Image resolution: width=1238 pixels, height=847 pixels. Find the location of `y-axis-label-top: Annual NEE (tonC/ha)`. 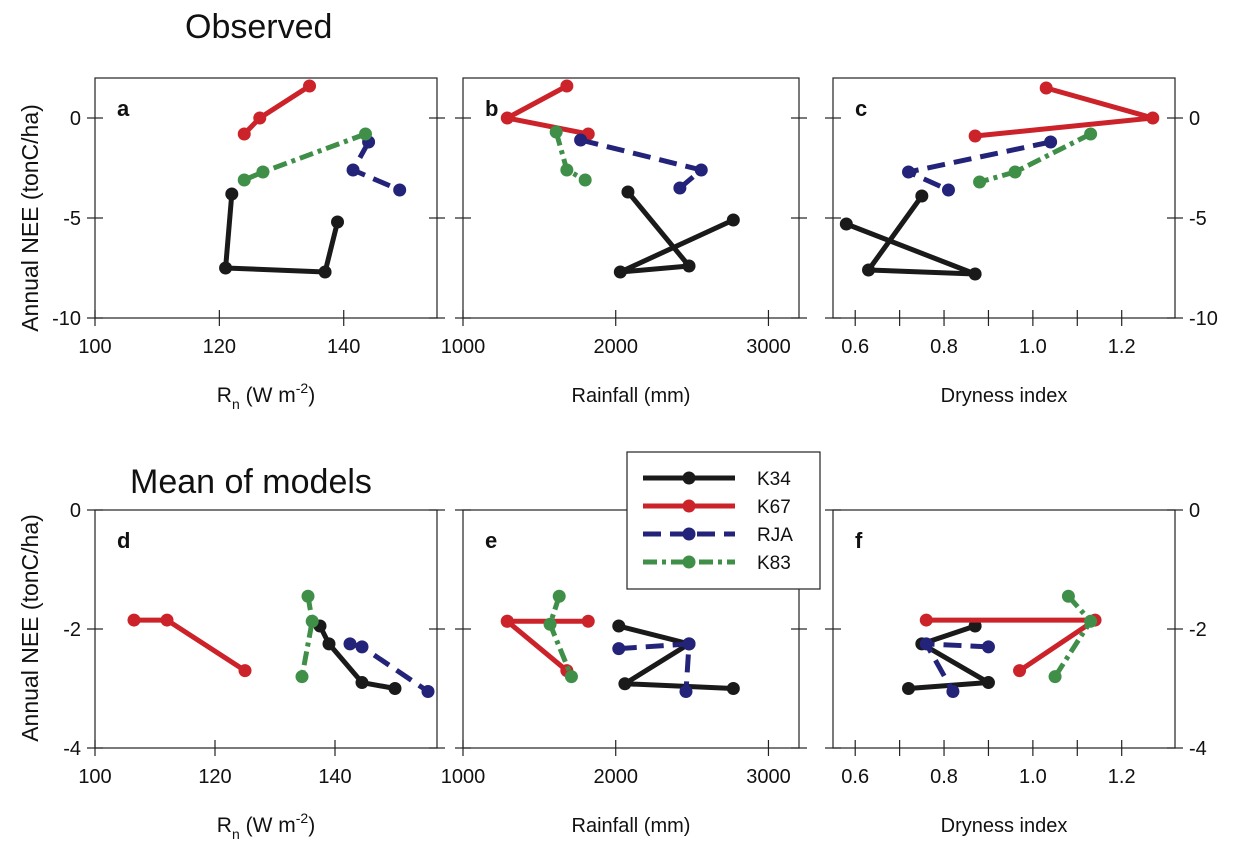

y-axis-label-top: Annual NEE (tonC/ha) is located at coordinates (30, 218).